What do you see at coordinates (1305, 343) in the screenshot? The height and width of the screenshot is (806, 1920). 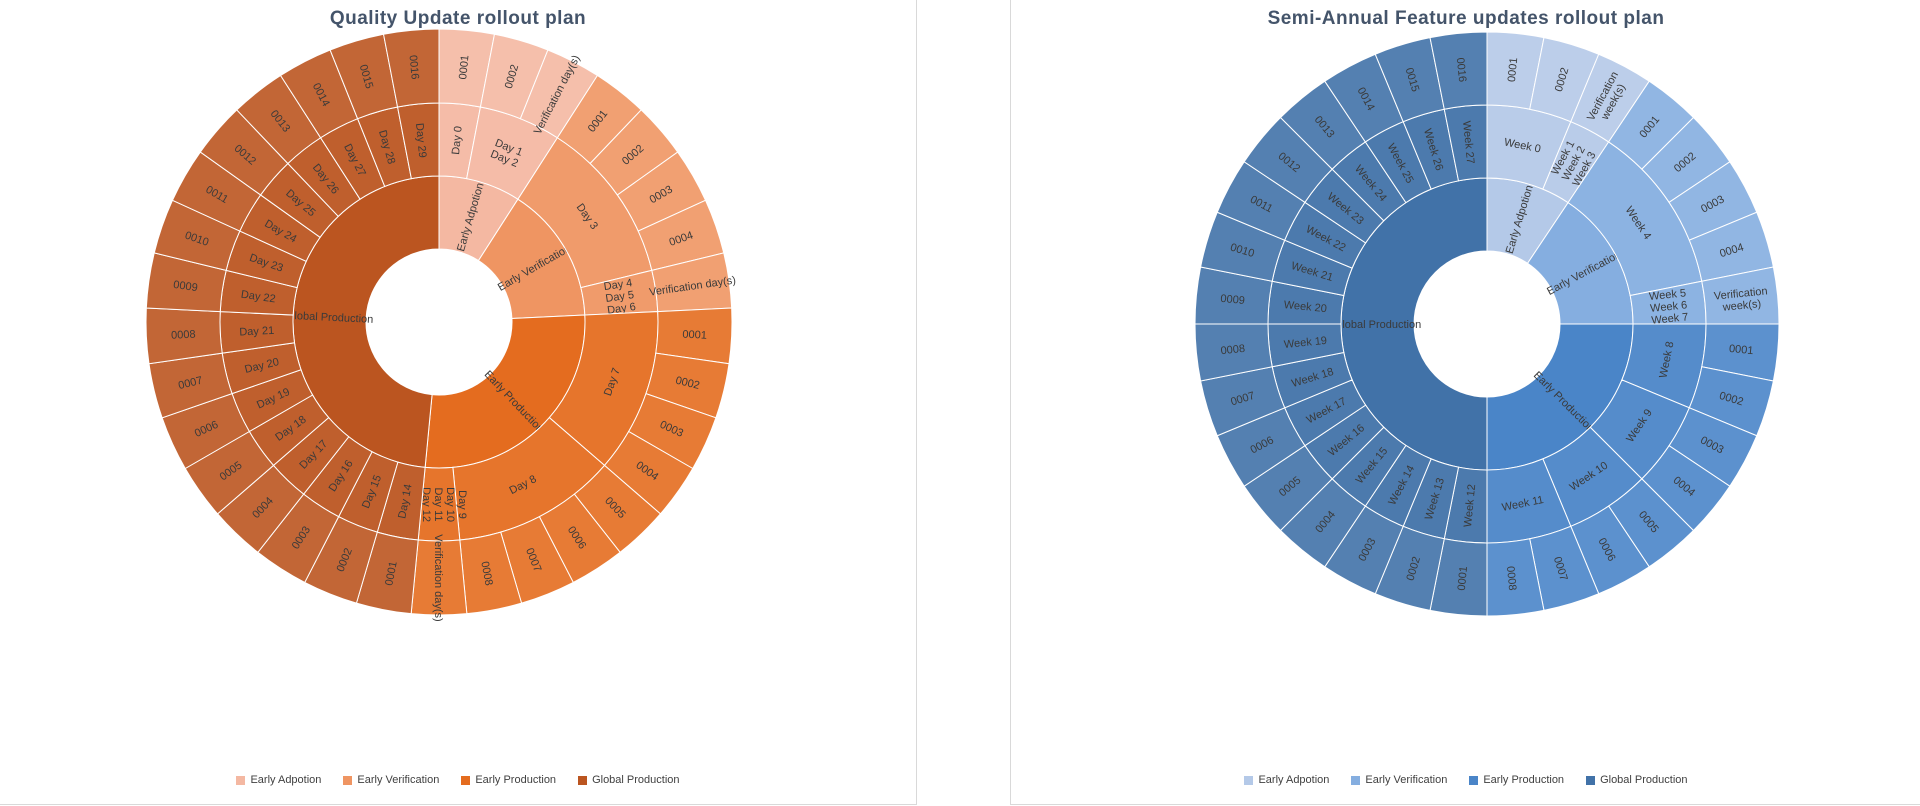 I see `period-label: Week 19` at bounding box center [1305, 343].